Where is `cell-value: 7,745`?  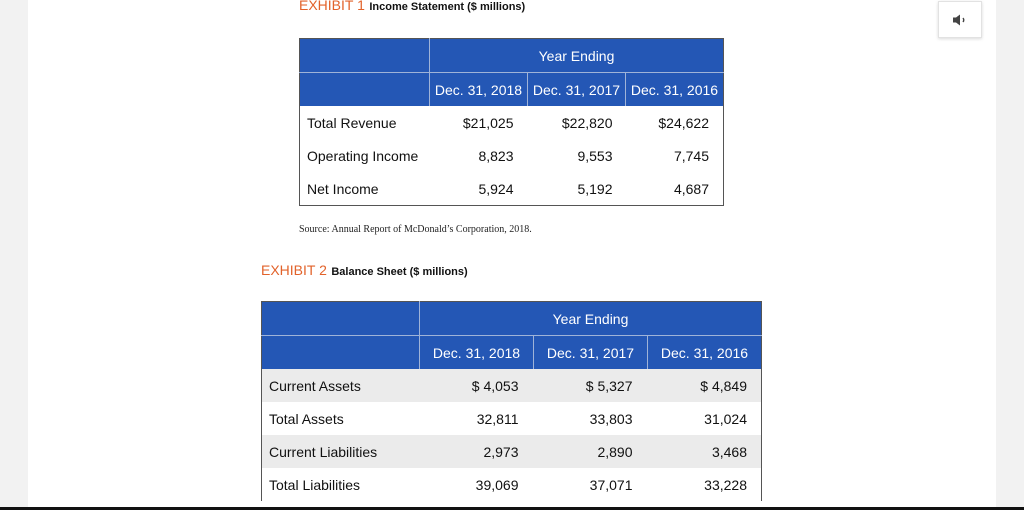
cell-value: 7,745 is located at coordinates (691, 155).